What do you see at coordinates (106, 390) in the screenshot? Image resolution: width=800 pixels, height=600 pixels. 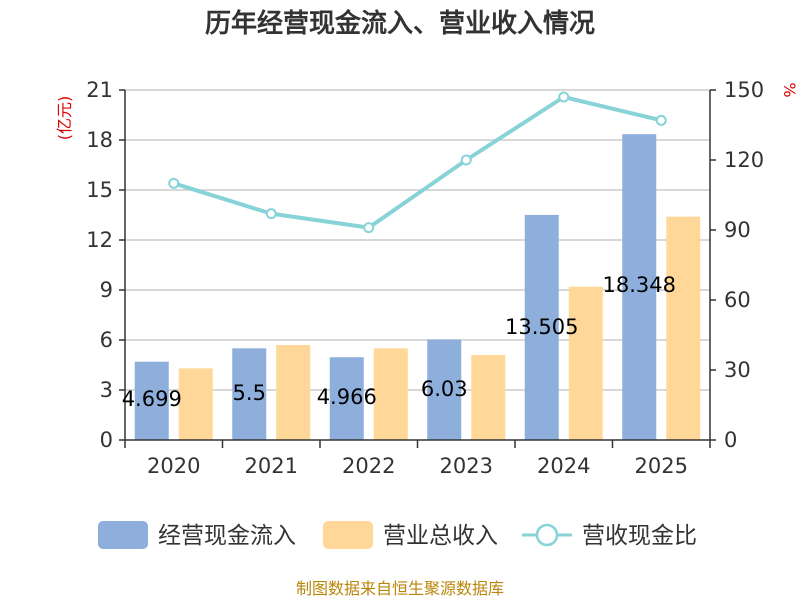 I see `left-tick-label: 3` at bounding box center [106, 390].